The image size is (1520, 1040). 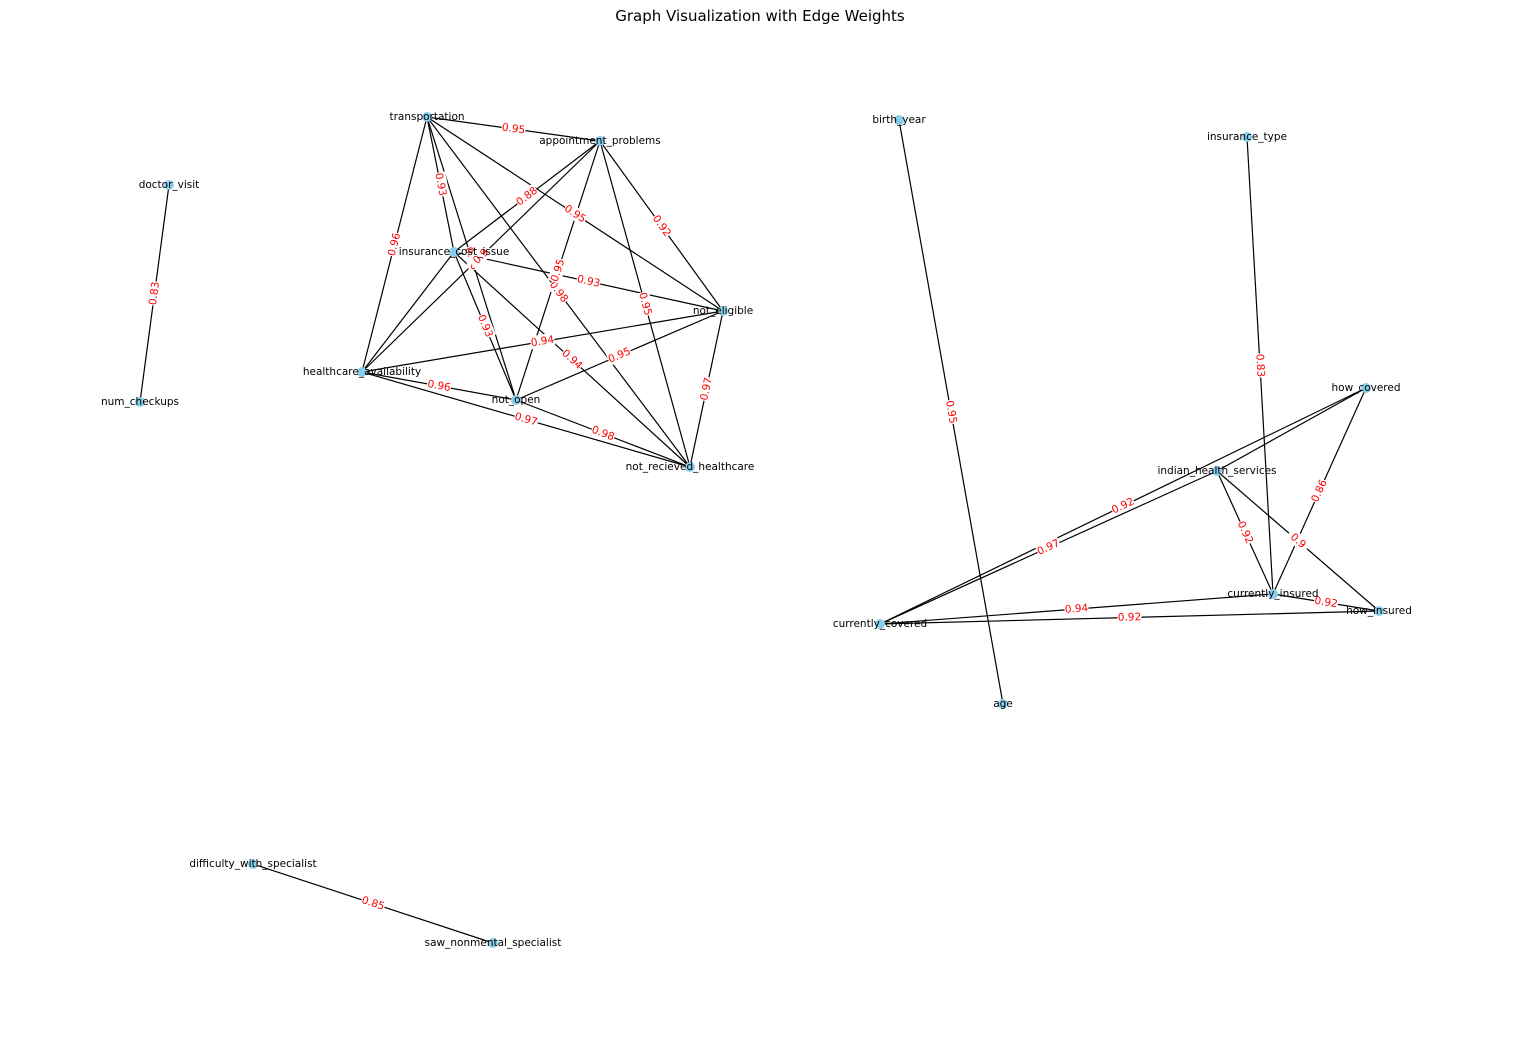 I want to click on node-difficulty_with_specialist, so click(x=253, y=864).